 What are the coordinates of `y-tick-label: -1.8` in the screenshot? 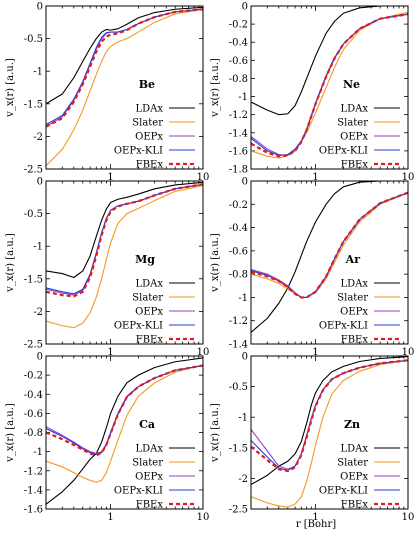 It's located at (238, 170).